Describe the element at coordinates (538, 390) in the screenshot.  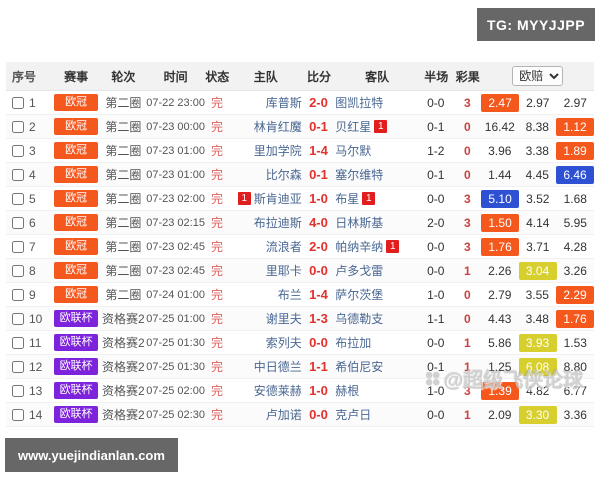
I see `odds-value: 4.82` at that location.